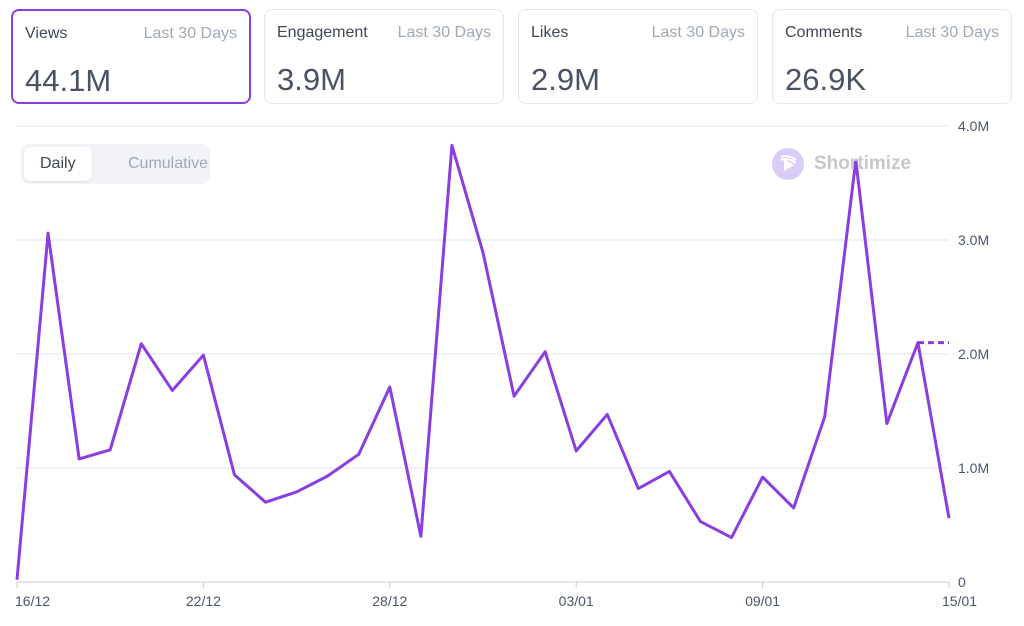  I want to click on card-value: 3.9M, so click(311, 79).